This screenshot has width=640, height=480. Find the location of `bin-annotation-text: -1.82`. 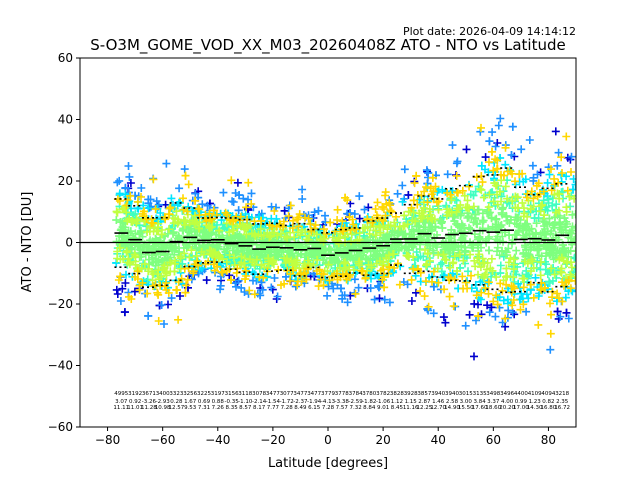

bin-annotation-text: -1.82 is located at coordinates (369, 402).